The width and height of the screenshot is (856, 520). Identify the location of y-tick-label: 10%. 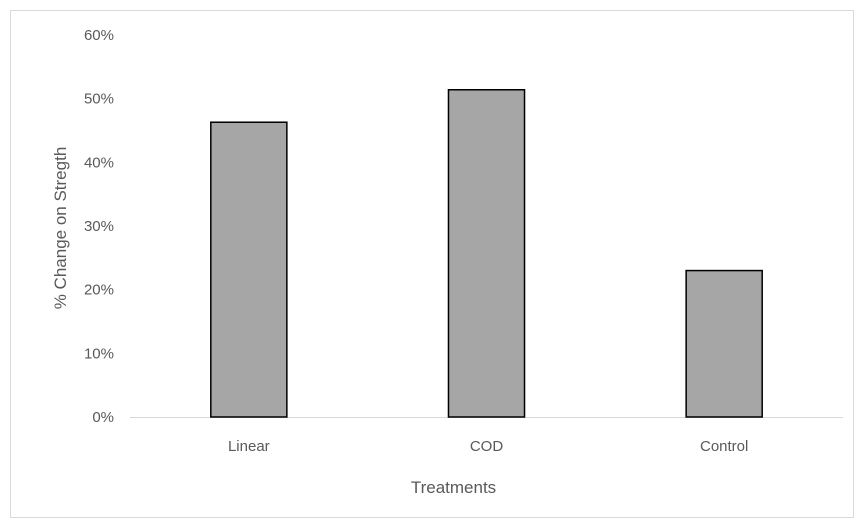
(99, 353).